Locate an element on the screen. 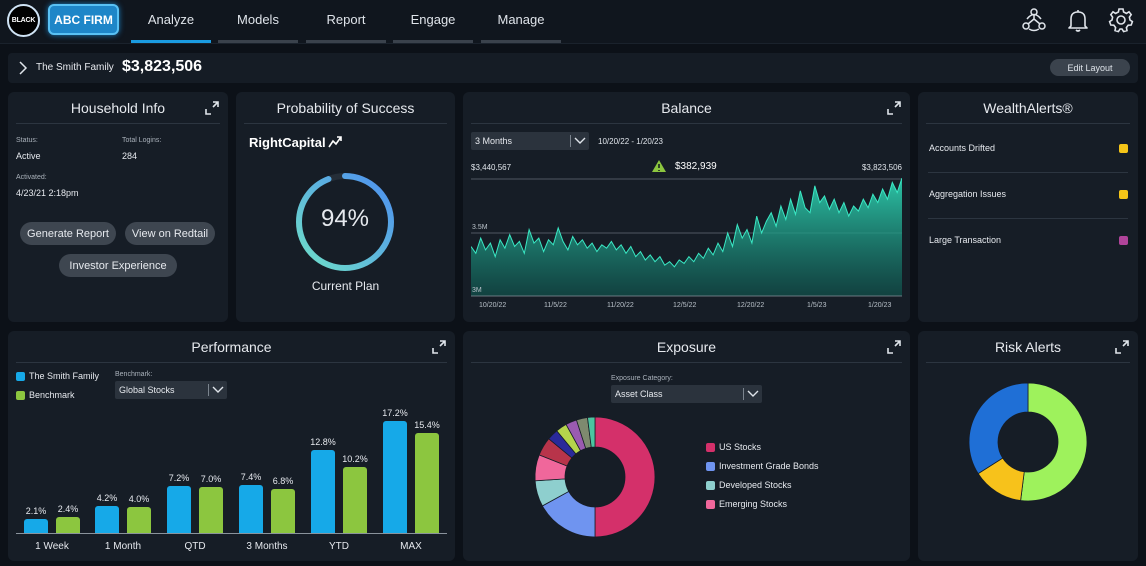  current-plan-caption: Current Plan is located at coordinates (345, 286).